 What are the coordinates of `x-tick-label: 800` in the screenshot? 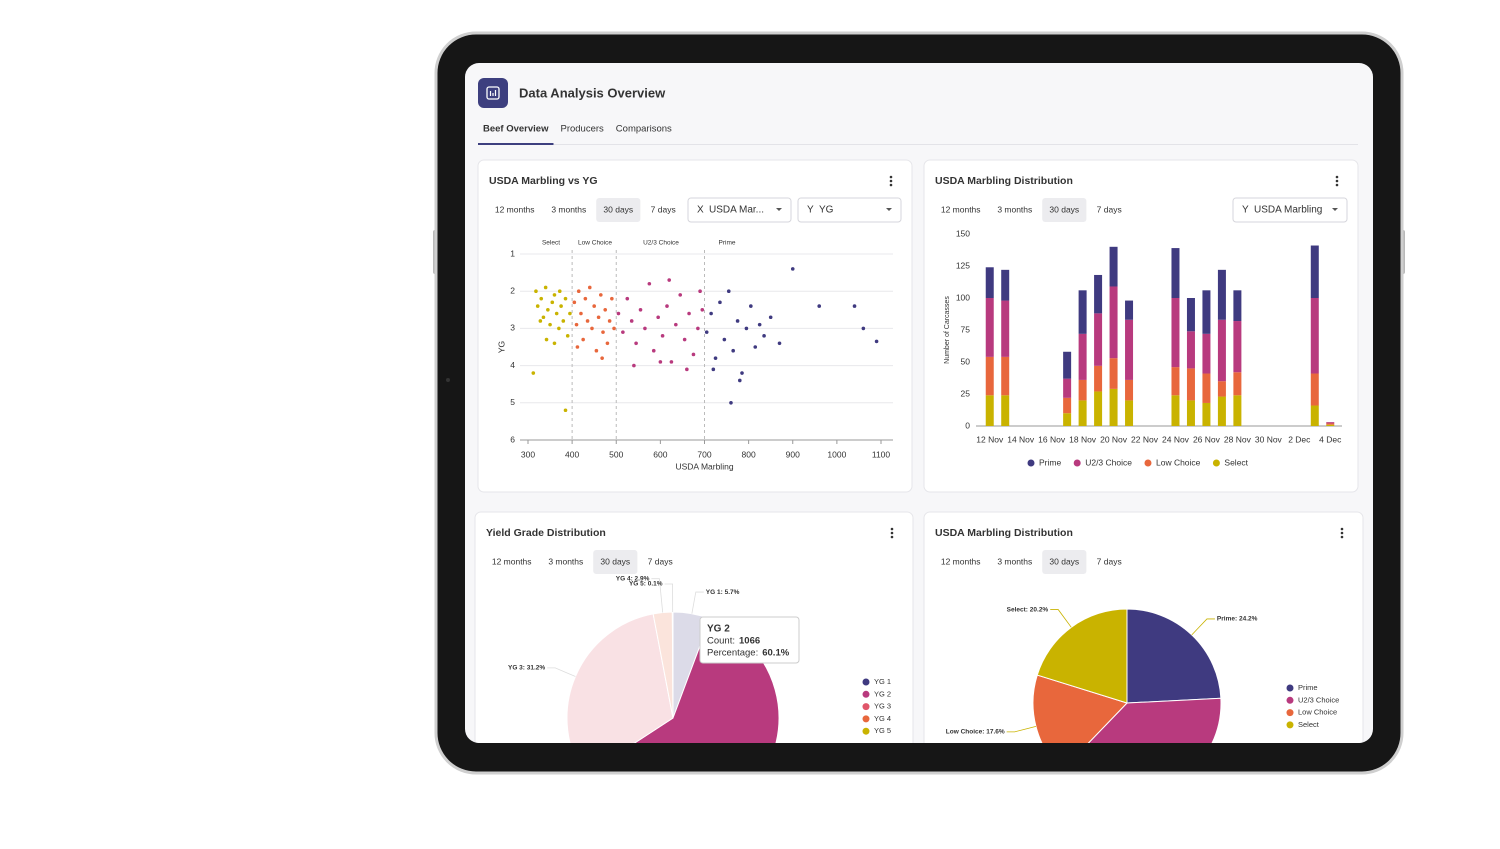 It's located at (749, 454).